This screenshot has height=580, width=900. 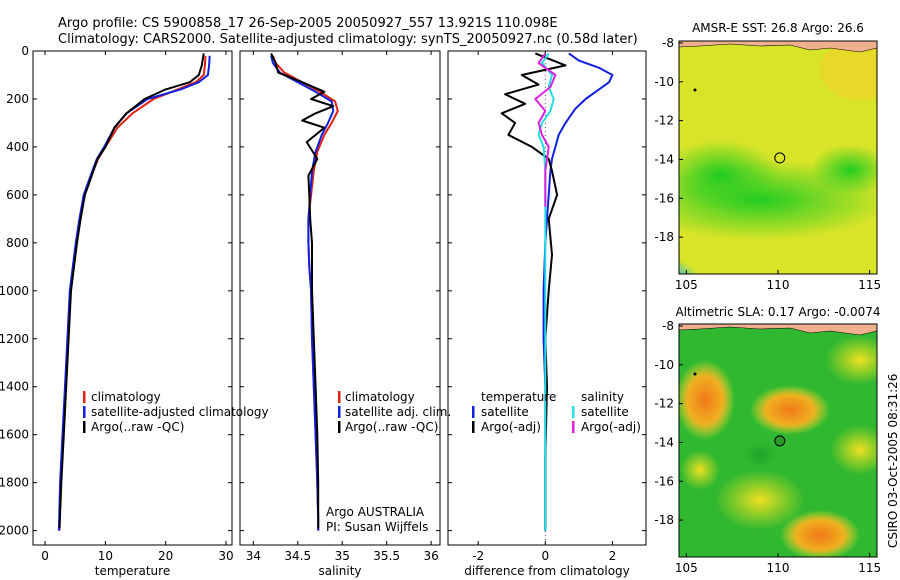 I want to click on sla-yellow-e, so click(x=853, y=450).